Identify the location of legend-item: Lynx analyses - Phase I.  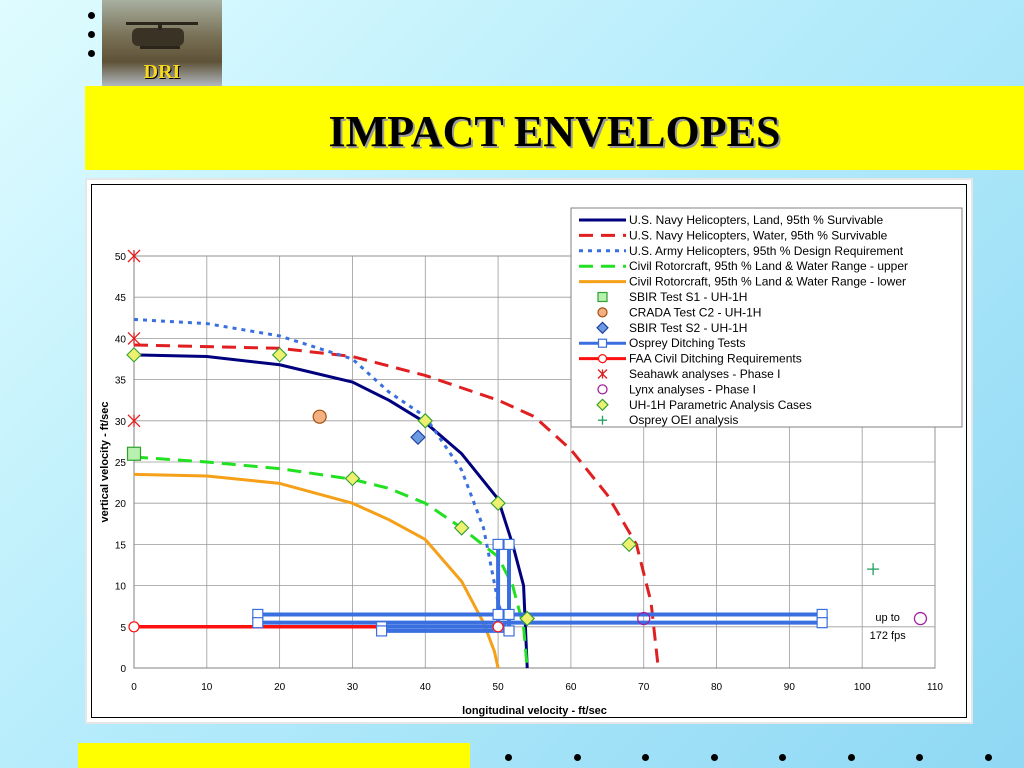
(692, 389).